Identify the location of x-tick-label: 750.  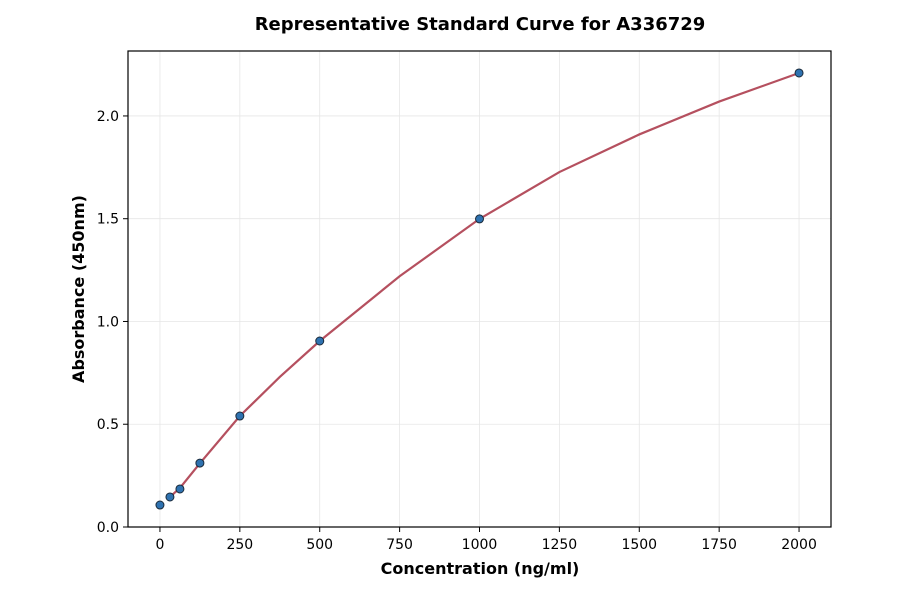
(399, 545).